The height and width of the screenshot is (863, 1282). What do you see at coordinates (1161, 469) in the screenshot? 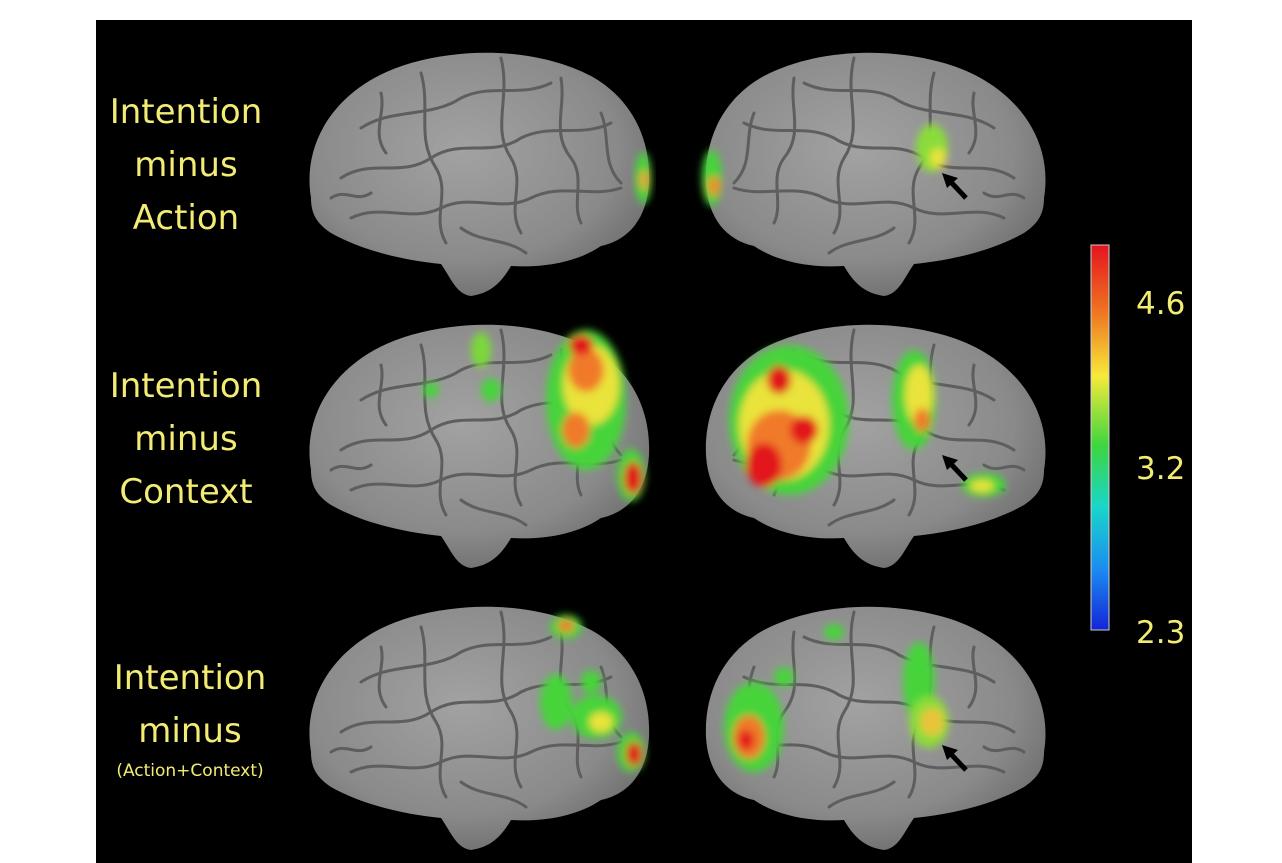
I see `colorbar-tick-mid: 3.2` at bounding box center [1161, 469].